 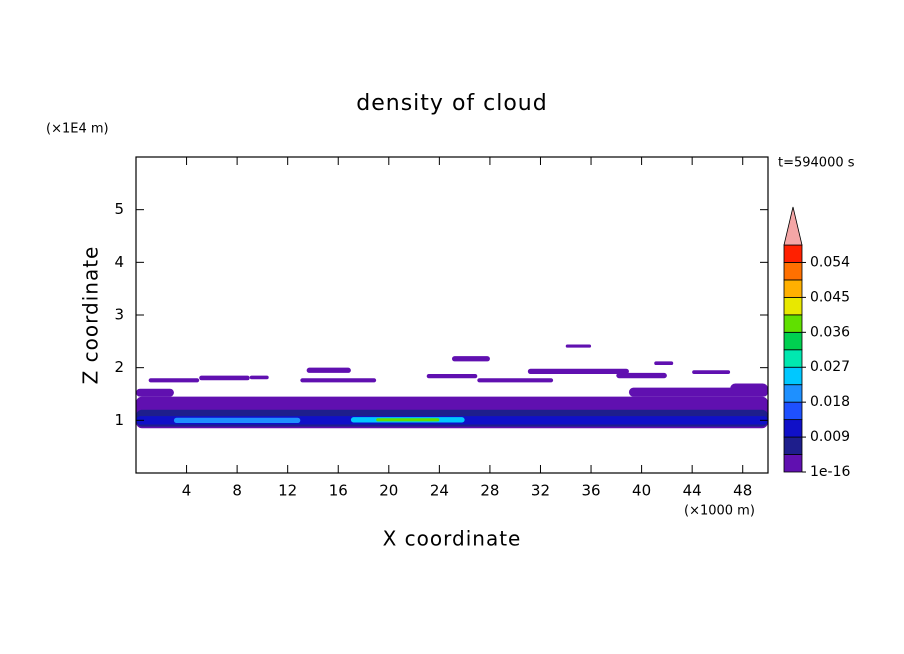 I want to click on y-tick-label: 3, so click(x=119, y=315).